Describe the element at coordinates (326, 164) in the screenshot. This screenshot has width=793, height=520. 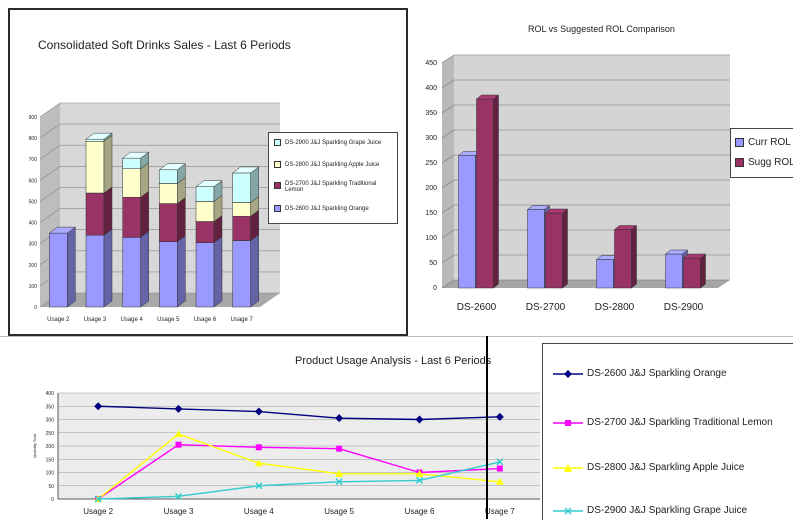
I see `chart1-legend-item: DS-2800 J&J Sparkling Apple Juice` at that location.